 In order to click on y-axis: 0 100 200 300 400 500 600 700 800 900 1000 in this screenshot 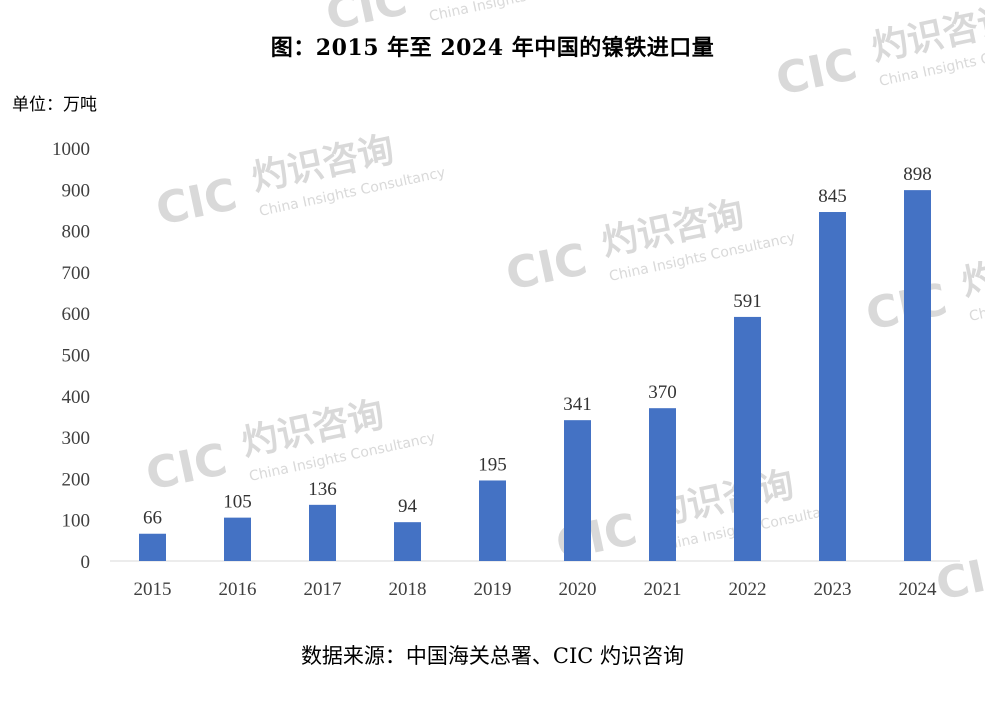, I will do `click(71, 356)`.